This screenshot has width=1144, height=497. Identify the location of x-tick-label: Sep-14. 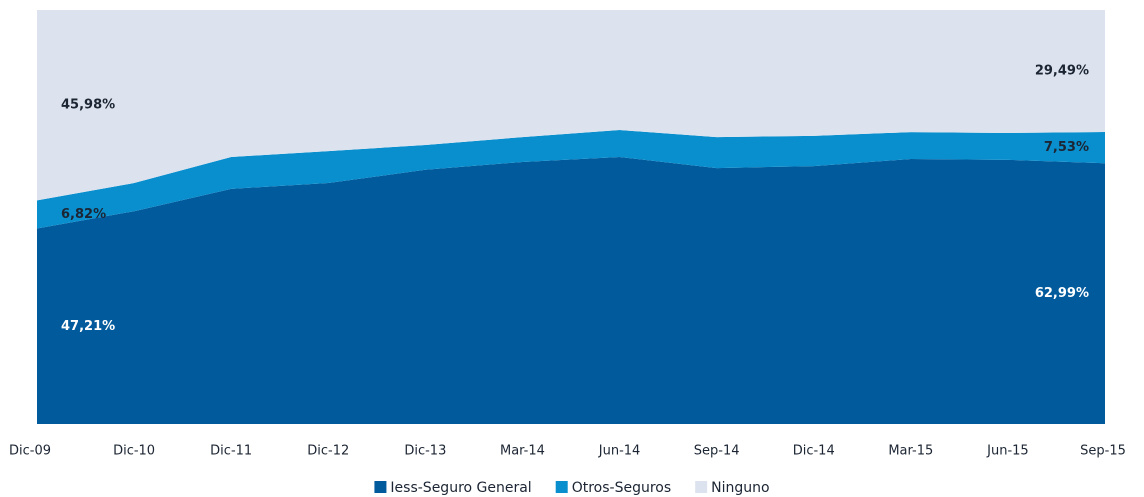
(717, 451).